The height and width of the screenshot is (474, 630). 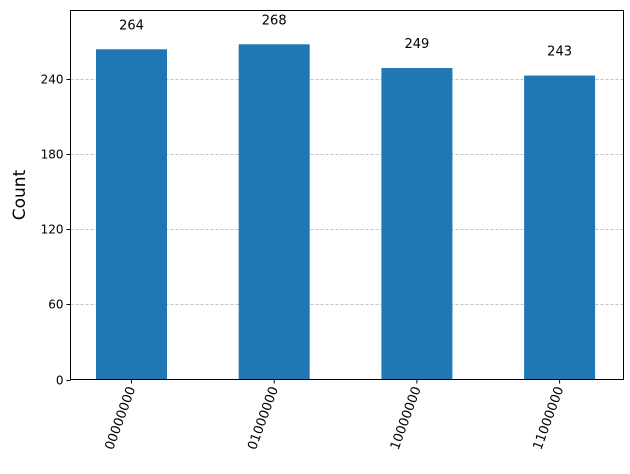 What do you see at coordinates (121, 418) in the screenshot?
I see `x-tick-label: 00000000` at bounding box center [121, 418].